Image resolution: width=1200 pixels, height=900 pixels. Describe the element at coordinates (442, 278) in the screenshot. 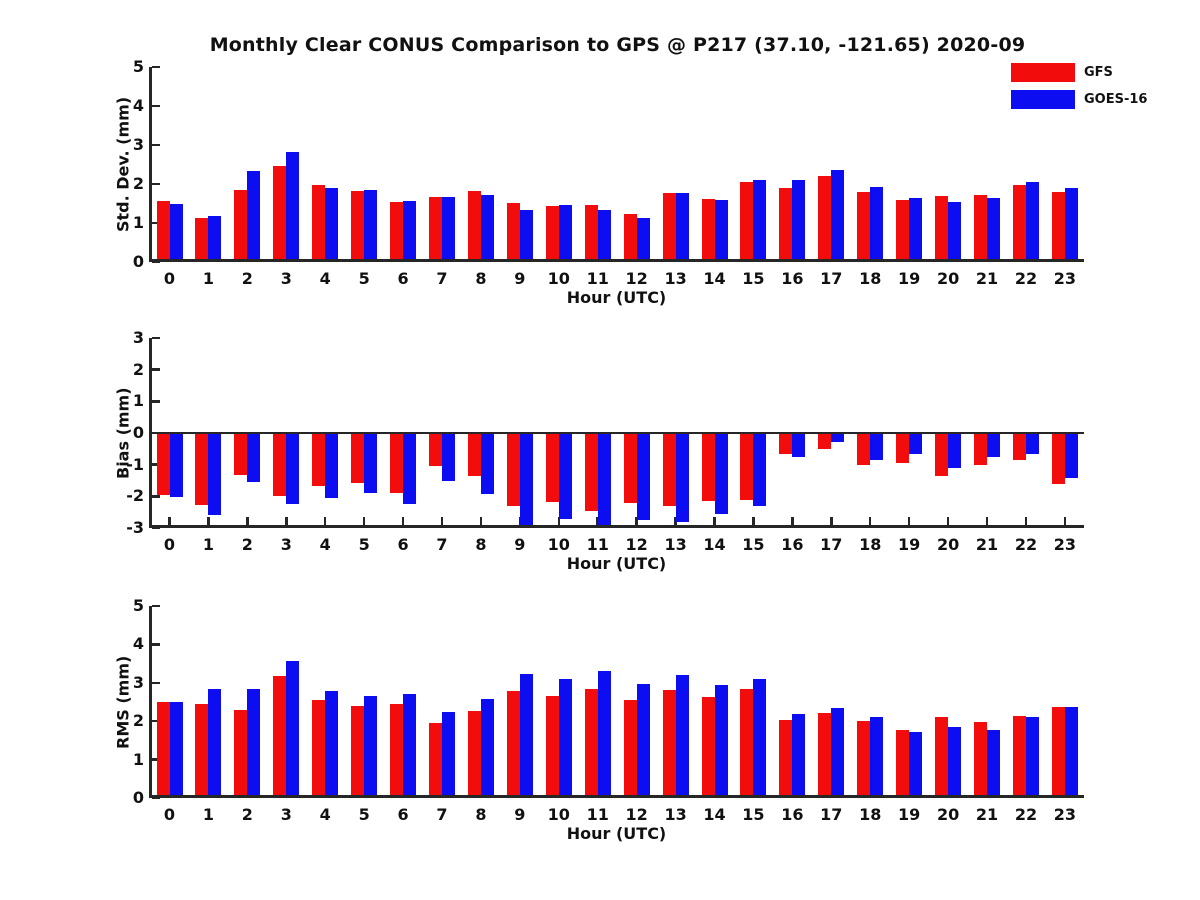

I see `x-tick-label: 7` at that location.